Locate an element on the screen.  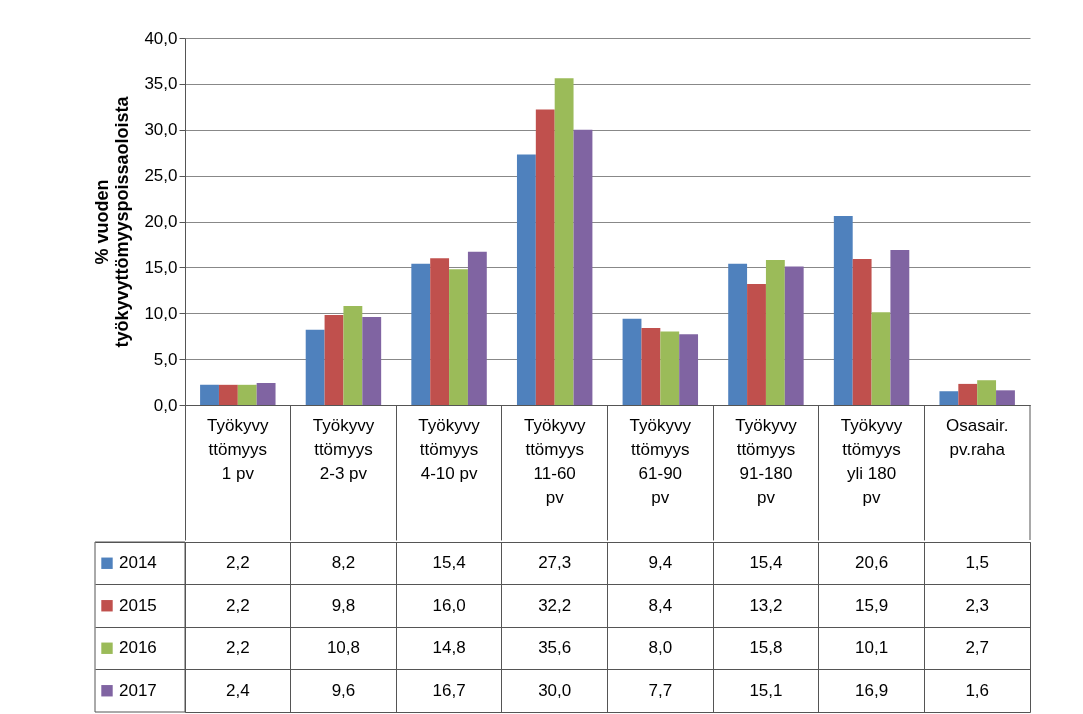
x-tick-label: Osasair. pv.raha is located at coordinates (977, 437).